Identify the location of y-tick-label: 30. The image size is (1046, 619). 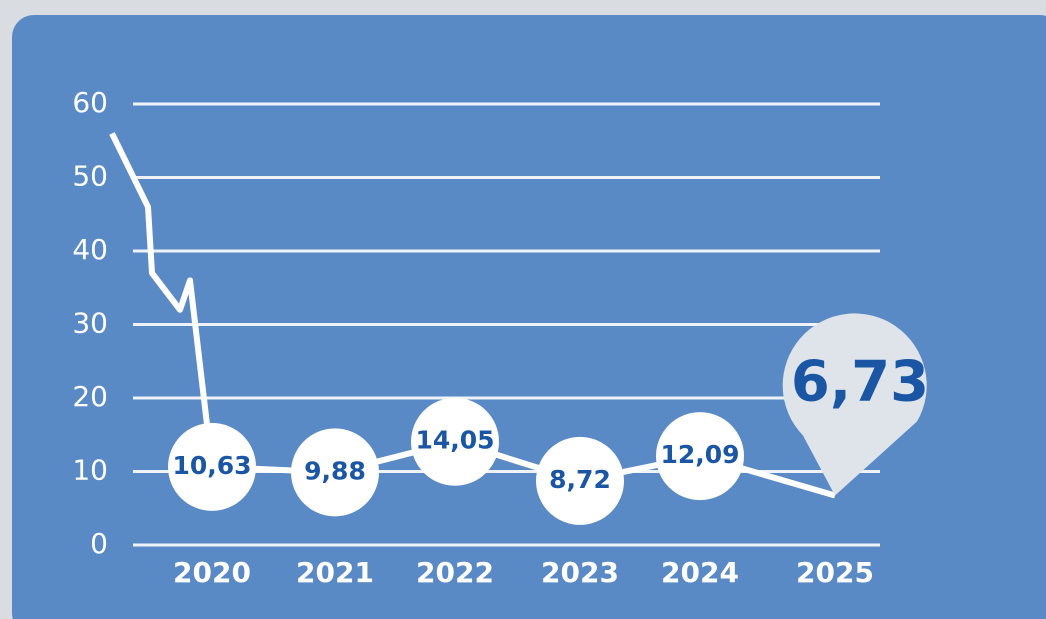
(90, 323).